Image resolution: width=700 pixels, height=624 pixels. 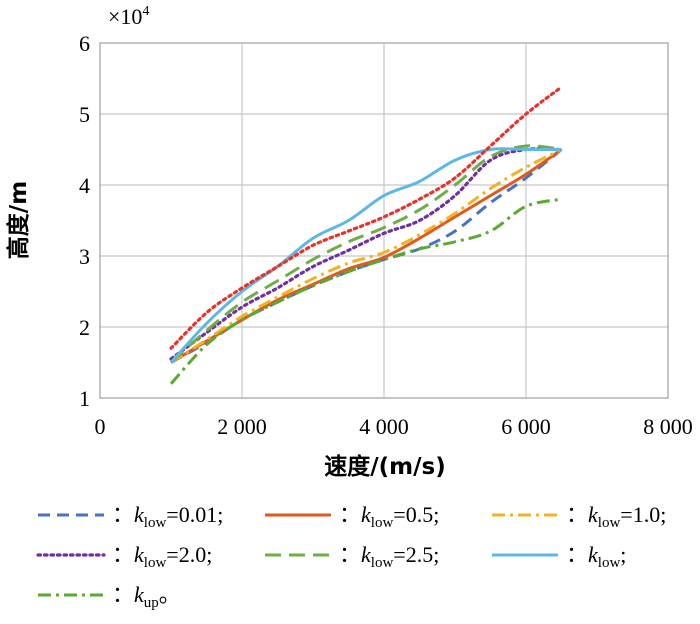 I want to click on x-tick-label: 0, so click(x=100, y=426).